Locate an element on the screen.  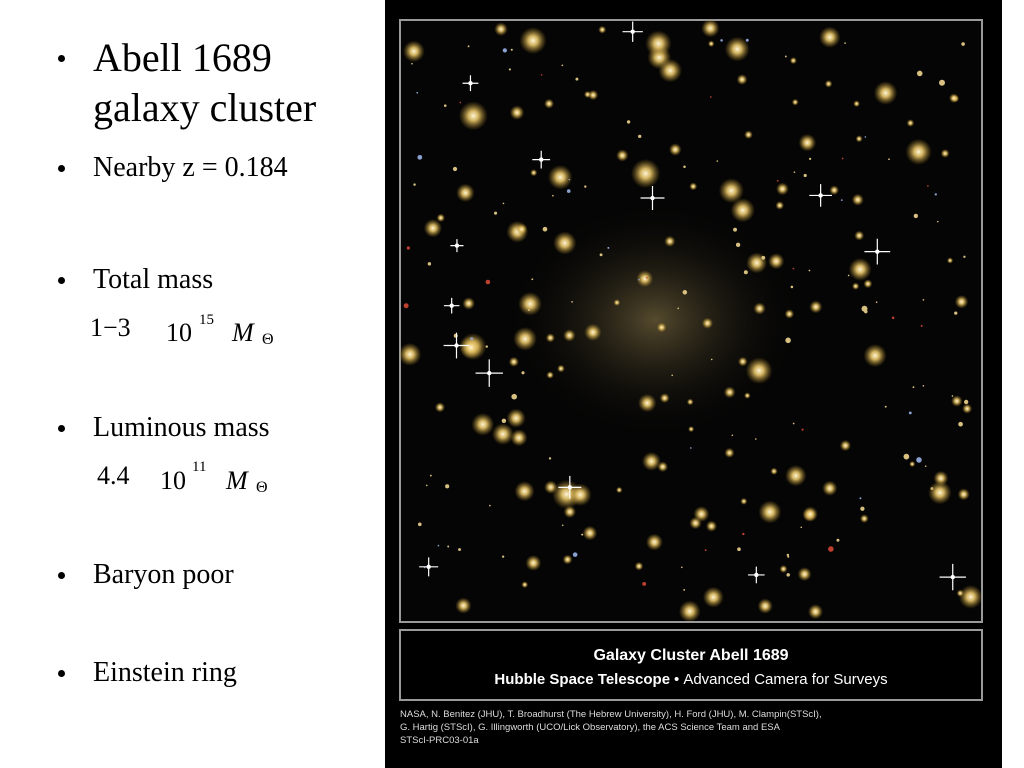
formula-base: 10 is located at coordinates (179, 332).